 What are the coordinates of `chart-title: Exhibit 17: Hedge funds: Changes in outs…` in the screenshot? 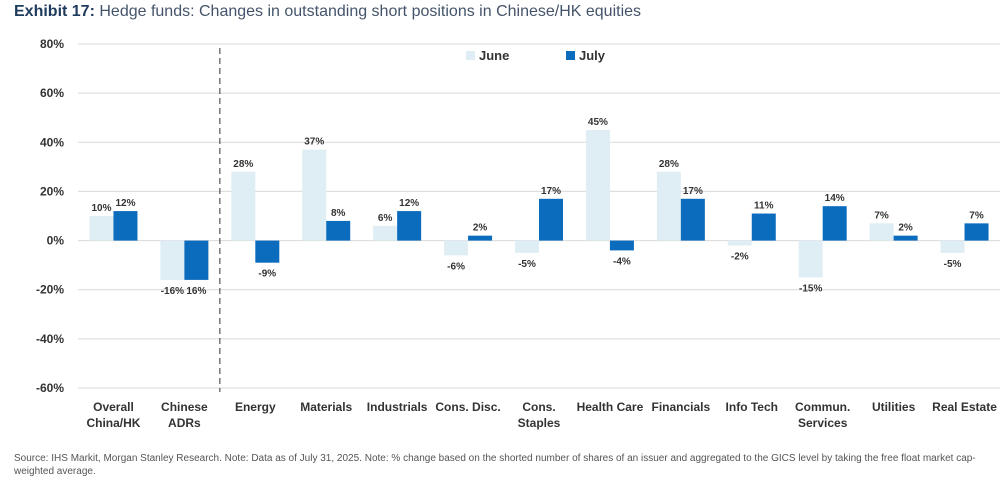 It's located at (327, 12).